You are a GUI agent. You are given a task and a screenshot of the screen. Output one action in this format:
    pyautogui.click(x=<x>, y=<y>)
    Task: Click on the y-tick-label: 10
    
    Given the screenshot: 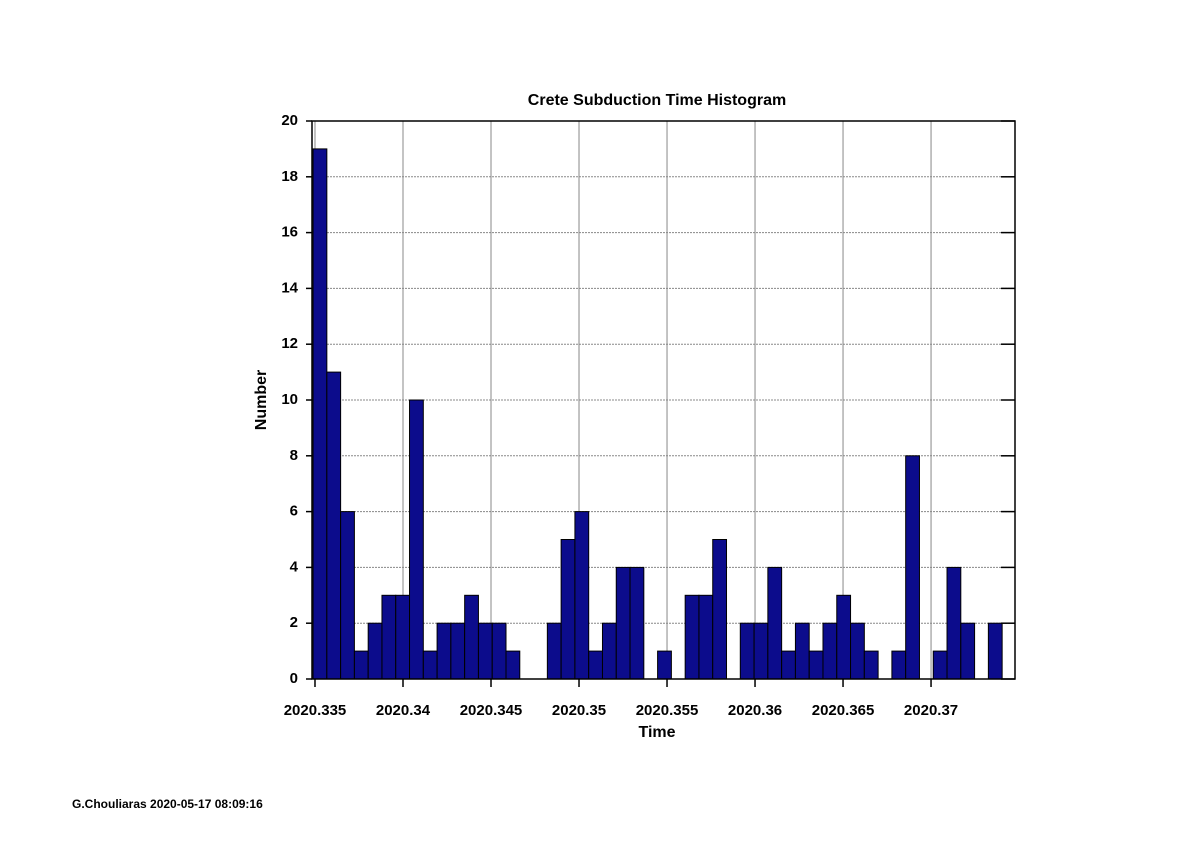 What is the action you would take?
    pyautogui.click(x=289, y=399)
    